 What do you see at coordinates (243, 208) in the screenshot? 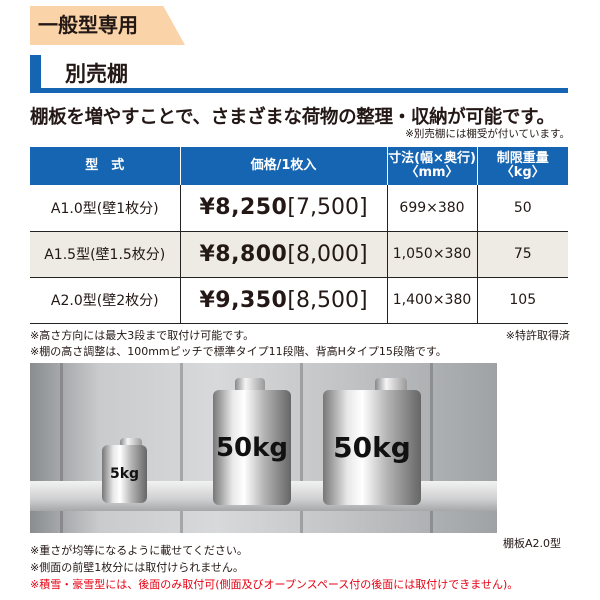
I see `price: ¥8,250` at bounding box center [243, 208].